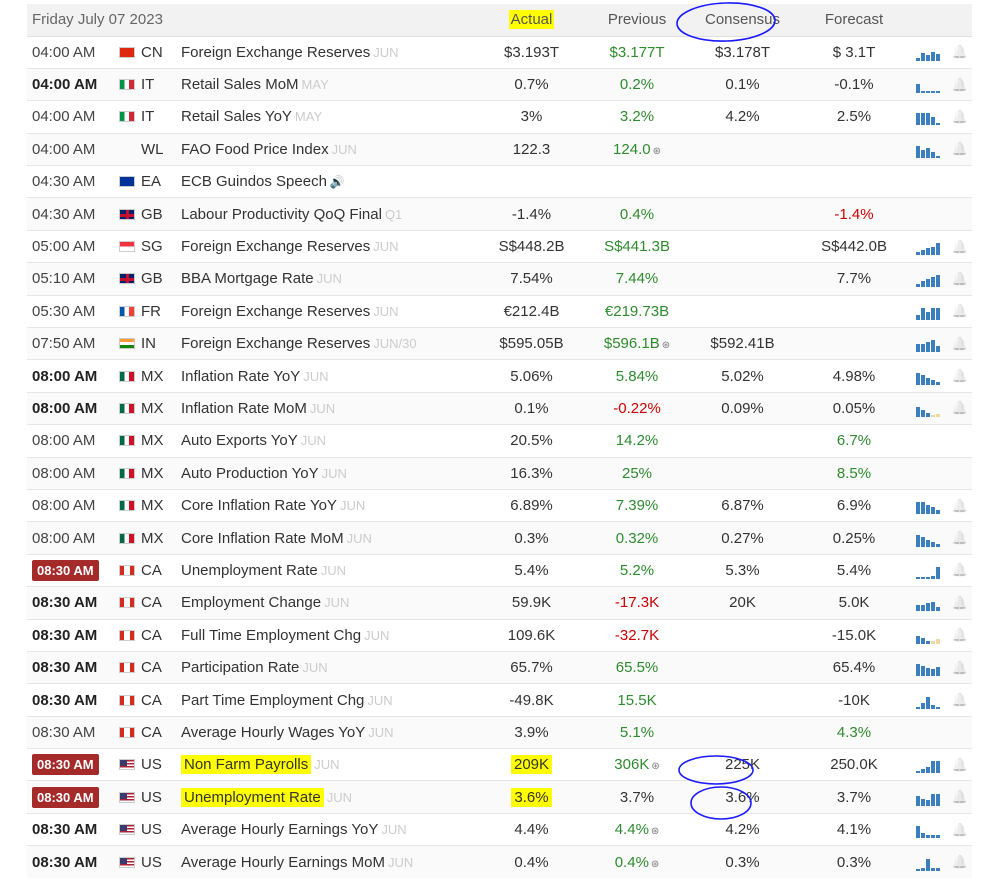 The image size is (992, 881). What do you see at coordinates (329, 732) in the screenshot?
I see `event-cell: Average Hourly Wages YoY JUN` at bounding box center [329, 732].